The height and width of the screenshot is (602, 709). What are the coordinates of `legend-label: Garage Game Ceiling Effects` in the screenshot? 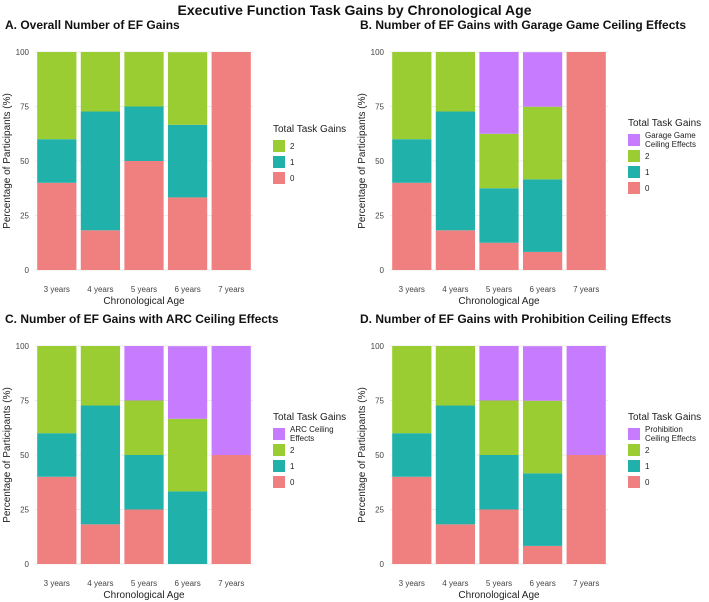 It's located at (670, 140).